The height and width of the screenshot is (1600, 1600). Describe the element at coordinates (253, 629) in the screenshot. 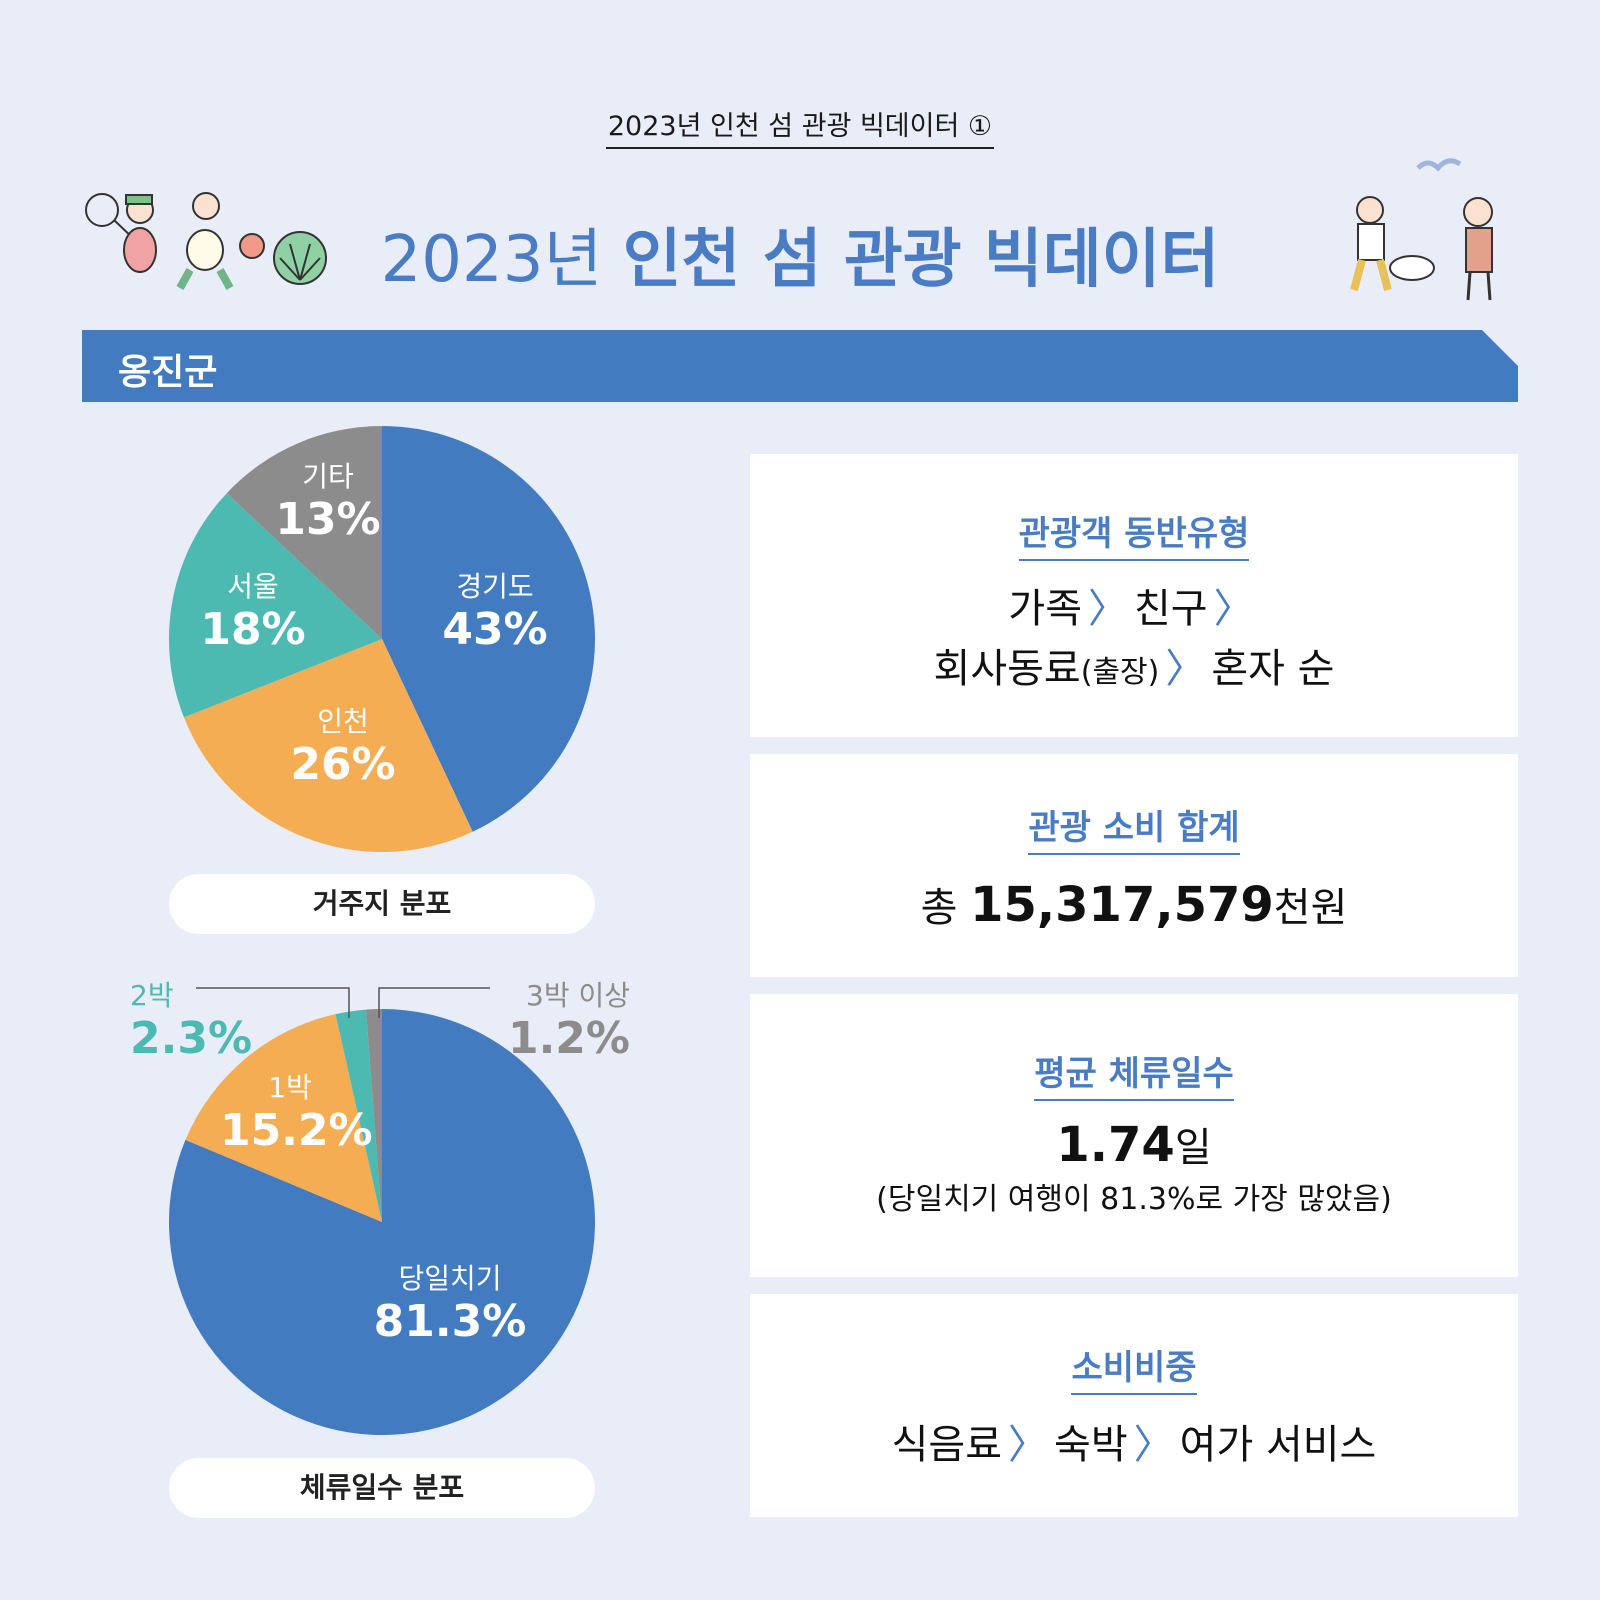

I see `label-value: 18%` at that location.